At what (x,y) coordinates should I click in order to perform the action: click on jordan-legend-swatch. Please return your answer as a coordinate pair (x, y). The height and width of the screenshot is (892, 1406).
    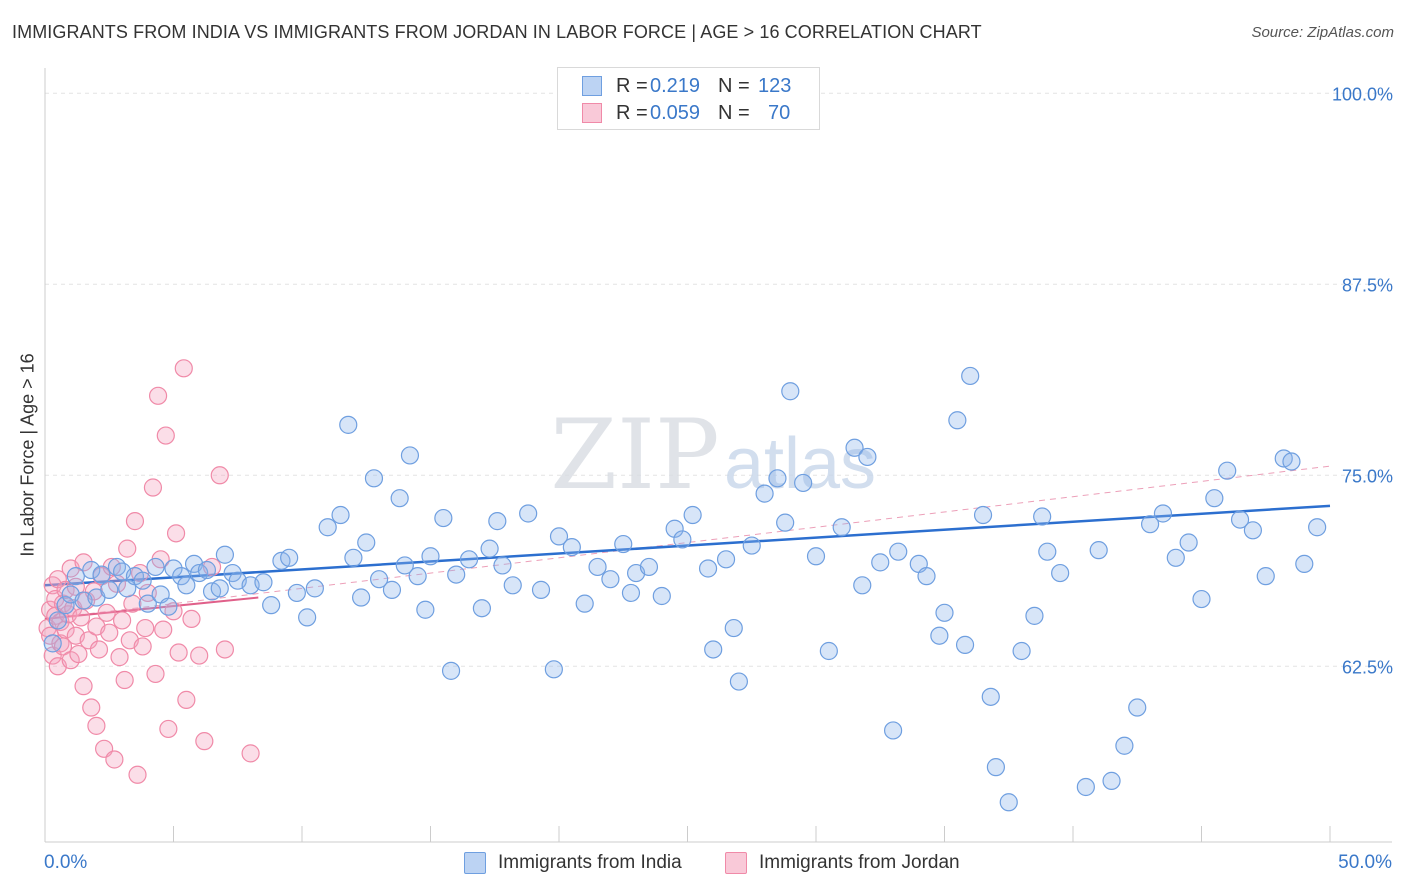
    Looking at the image, I should click on (736, 863).